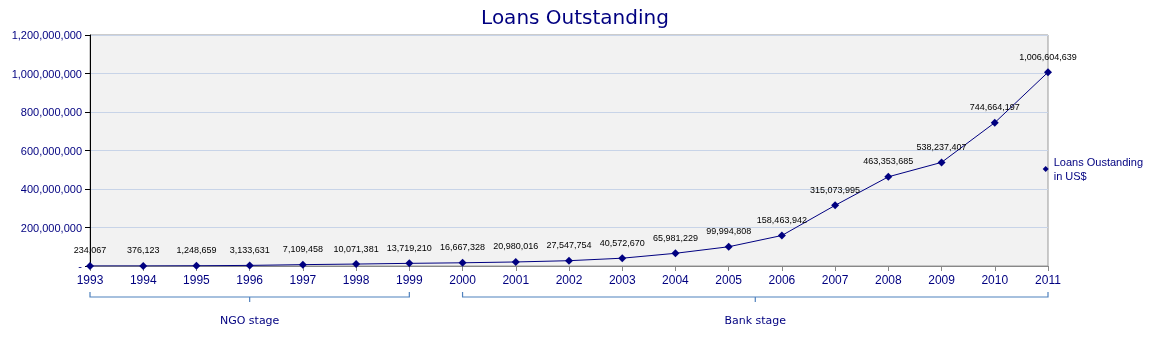 The image size is (1150, 338). I want to click on legend-label: Loans Oustanding in US$, so click(1098, 169).